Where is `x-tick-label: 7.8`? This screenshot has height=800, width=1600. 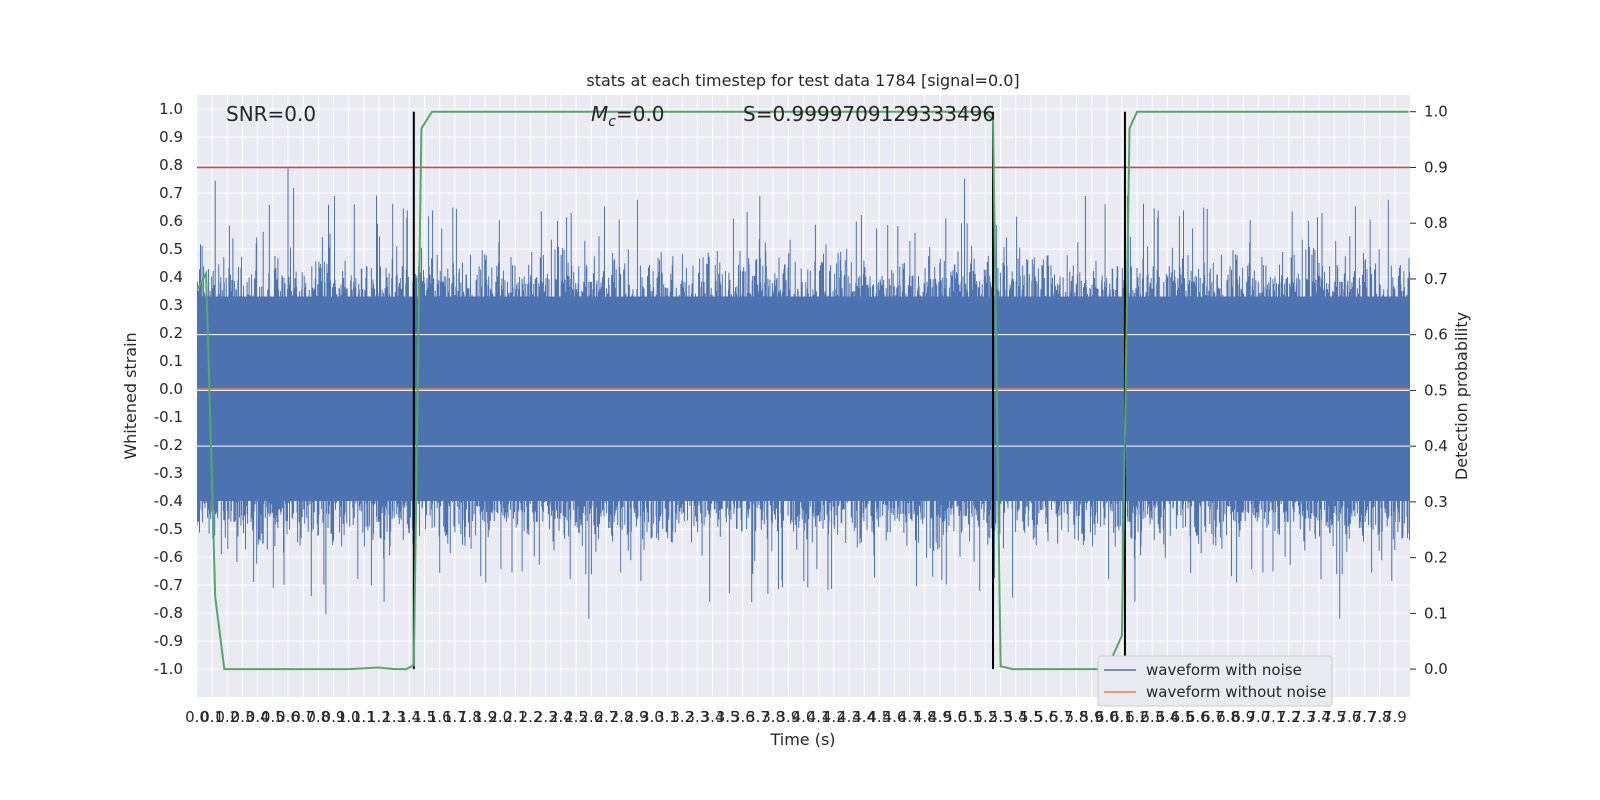 x-tick-label: 7.8 is located at coordinates (1380, 717).